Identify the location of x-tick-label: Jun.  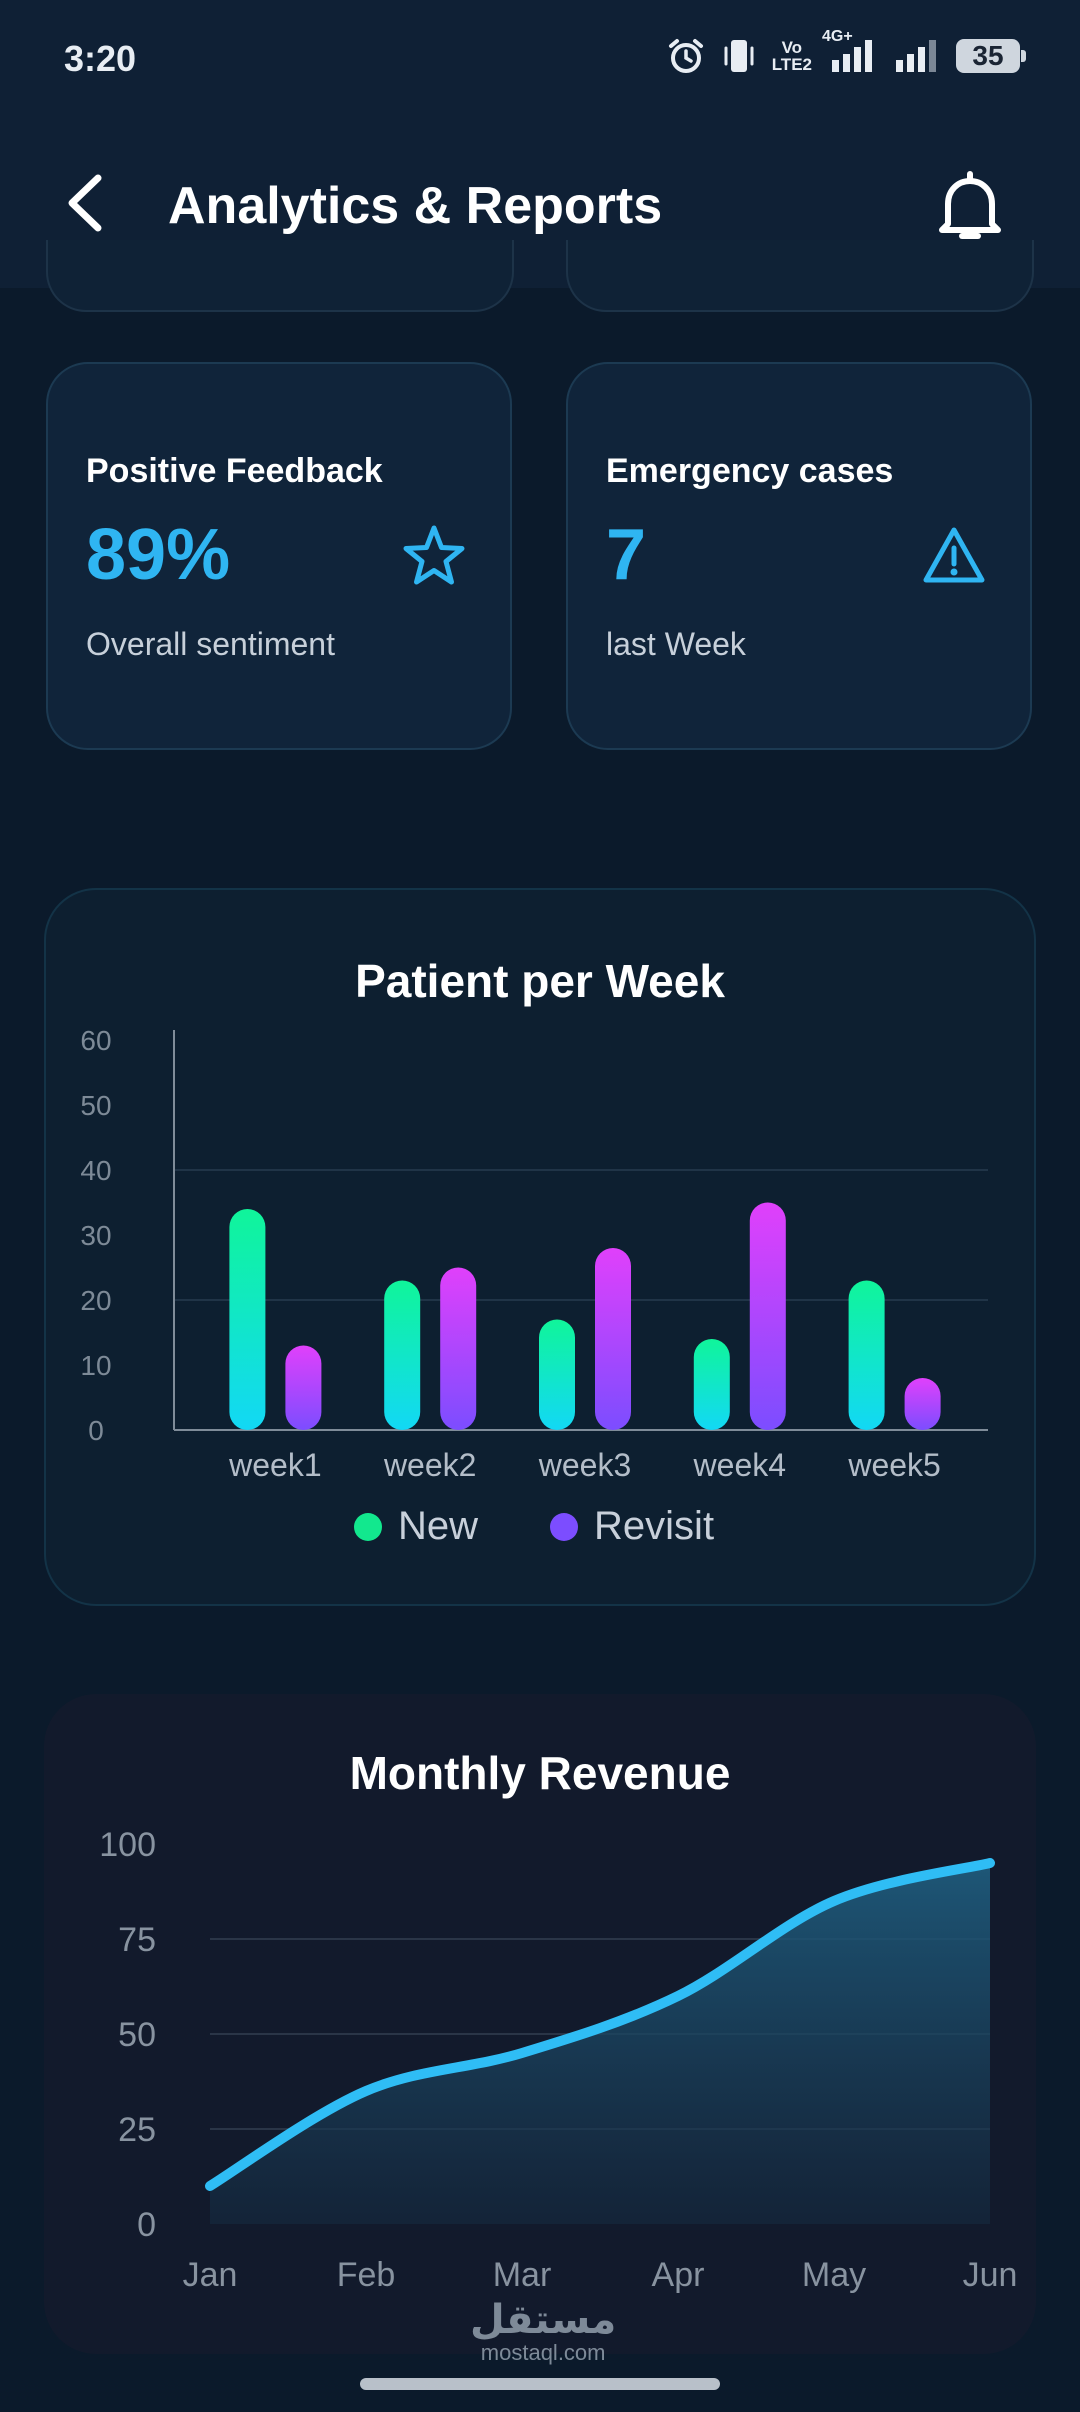
(990, 2275).